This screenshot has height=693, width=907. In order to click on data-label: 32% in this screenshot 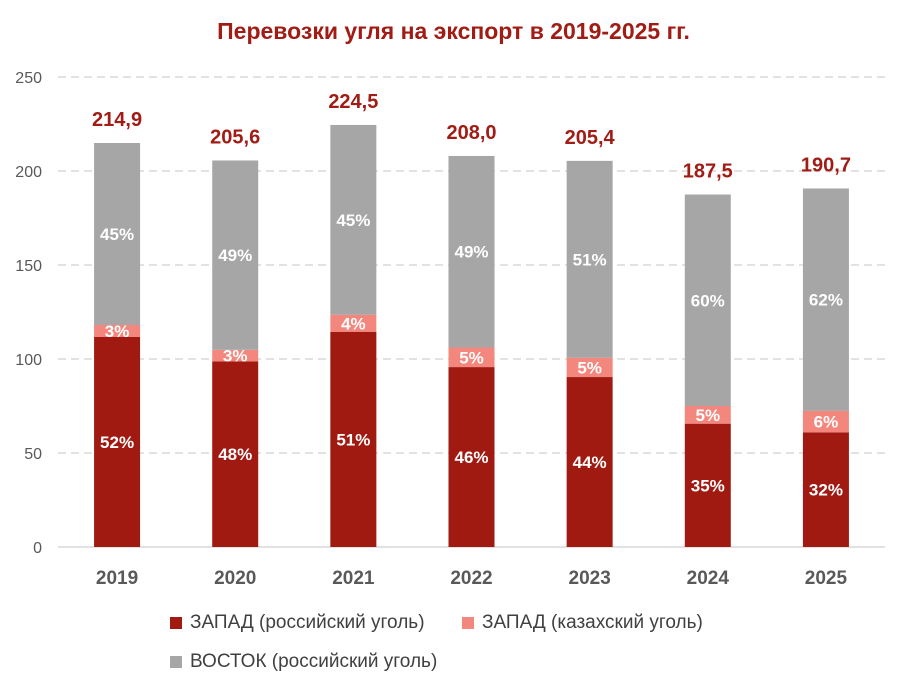, I will do `click(826, 490)`.